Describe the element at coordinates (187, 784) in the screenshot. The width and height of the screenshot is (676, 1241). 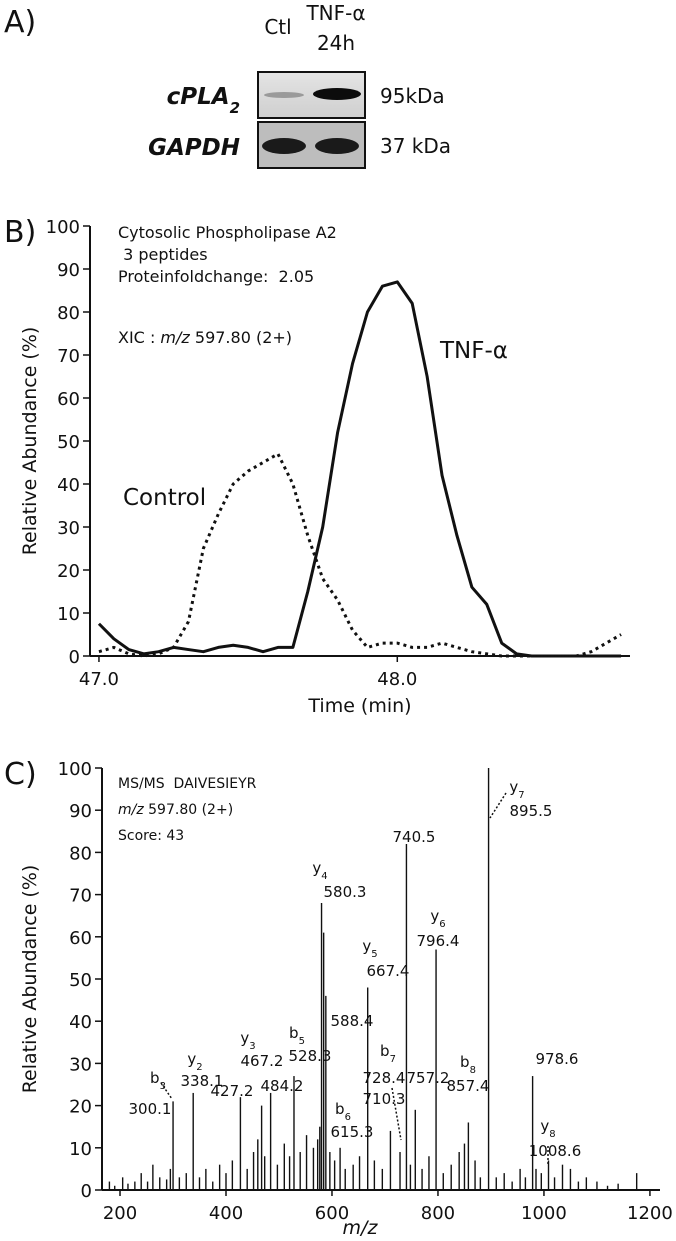
I see `header-line: MS/MS DAIVESIEYR` at that location.